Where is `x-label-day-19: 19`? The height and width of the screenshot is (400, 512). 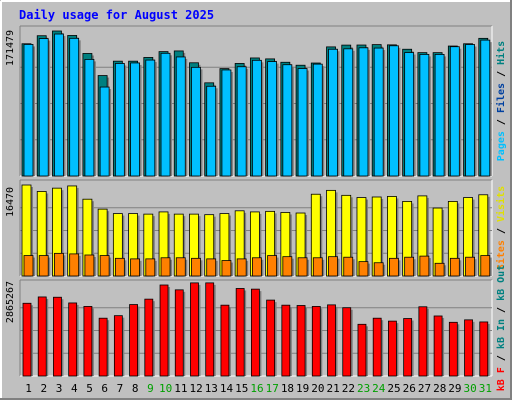 x-label-day-19: 19 is located at coordinates (302, 388).